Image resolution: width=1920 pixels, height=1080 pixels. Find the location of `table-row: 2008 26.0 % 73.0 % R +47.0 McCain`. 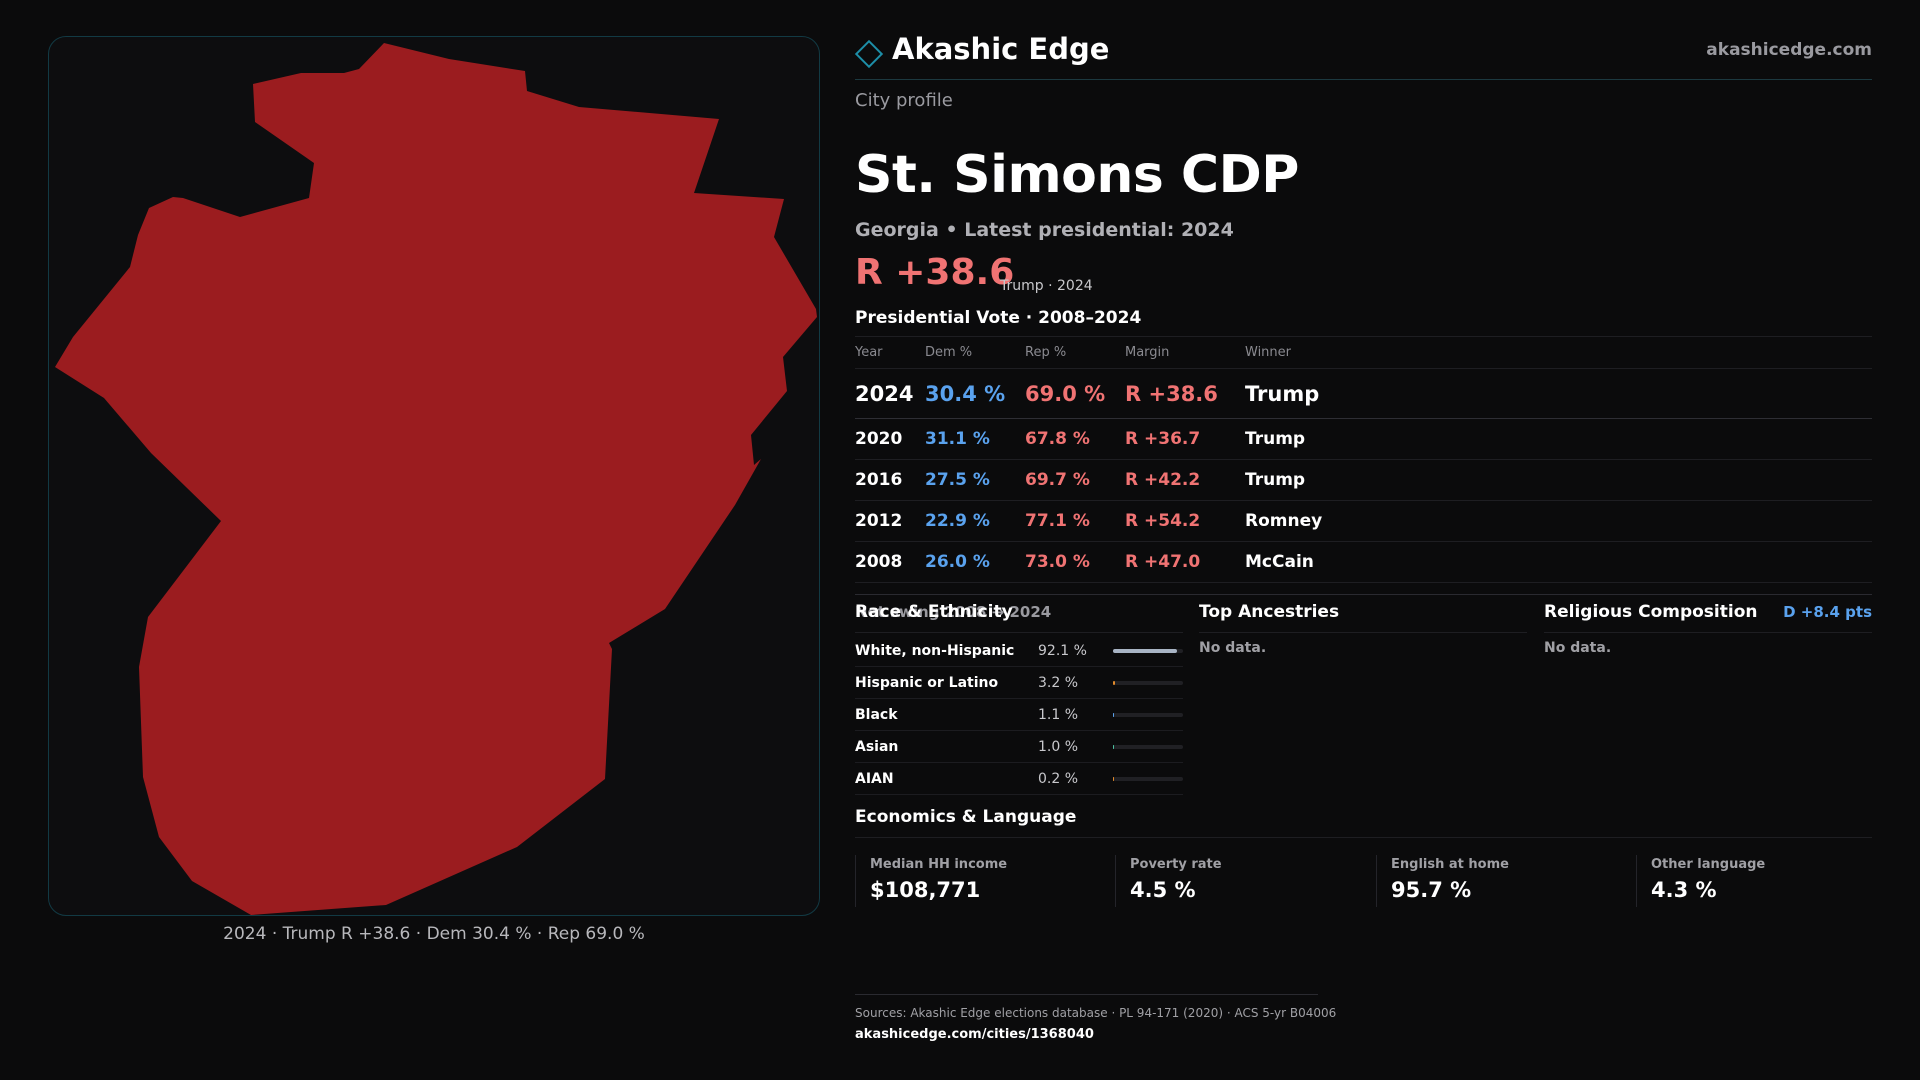

table-row: 2008 26.0 % 73.0 % R +47.0 McCain is located at coordinates (1363, 562).